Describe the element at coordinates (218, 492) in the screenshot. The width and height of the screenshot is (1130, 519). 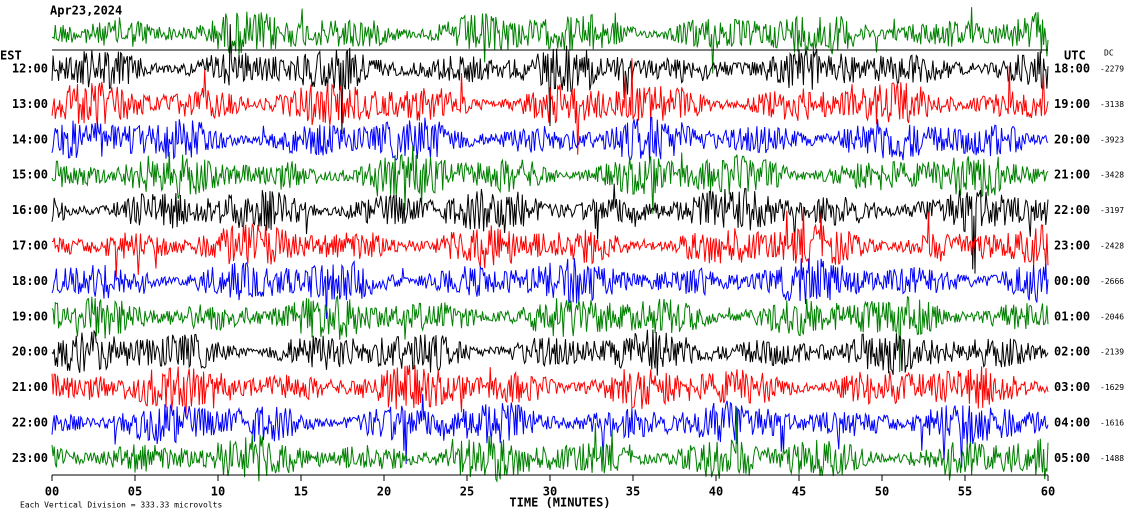
I see `x-tick-label: 10` at that location.